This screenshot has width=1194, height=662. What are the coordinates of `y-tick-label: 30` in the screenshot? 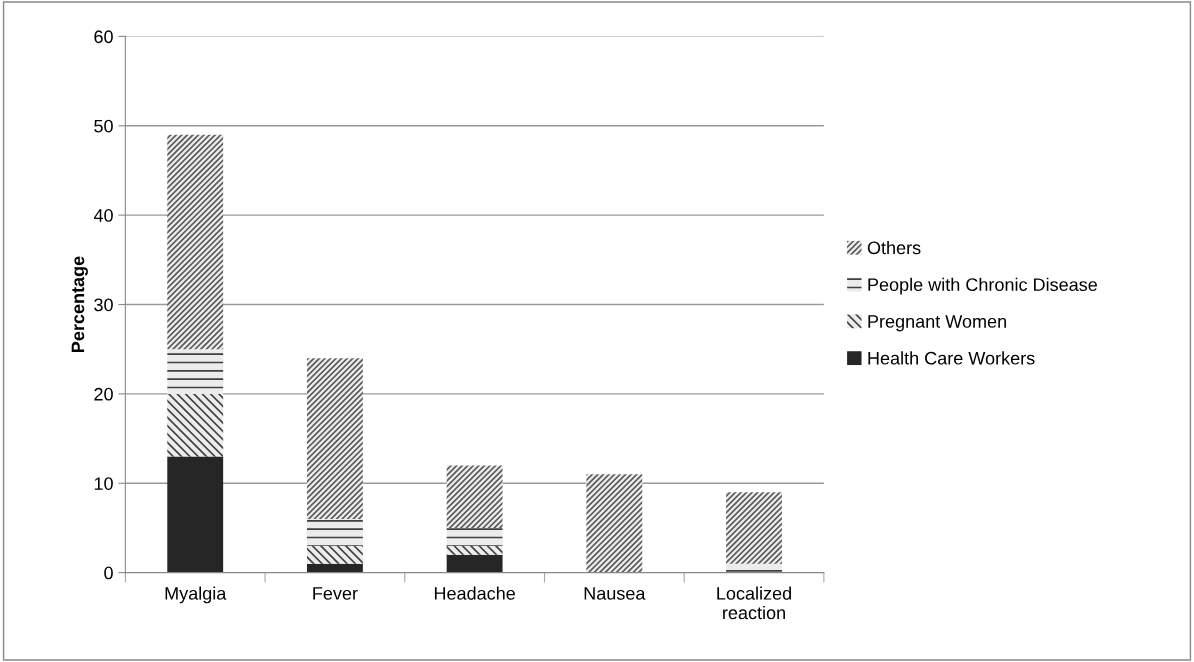 It's located at (103, 305).